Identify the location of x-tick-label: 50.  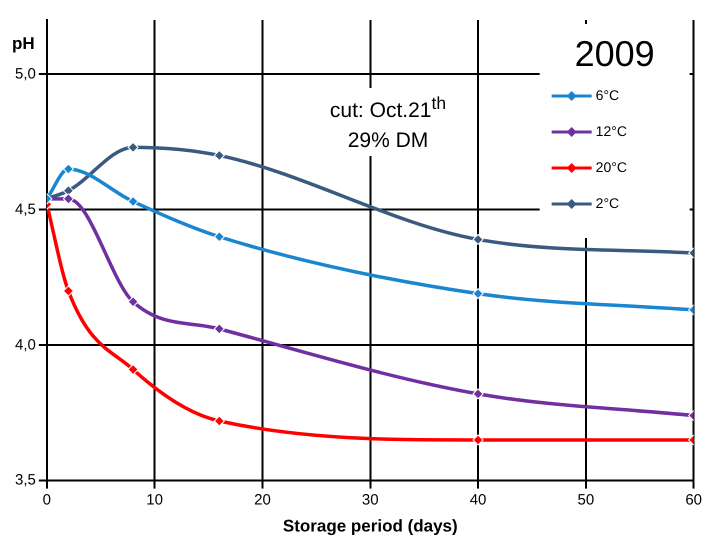
(586, 500).